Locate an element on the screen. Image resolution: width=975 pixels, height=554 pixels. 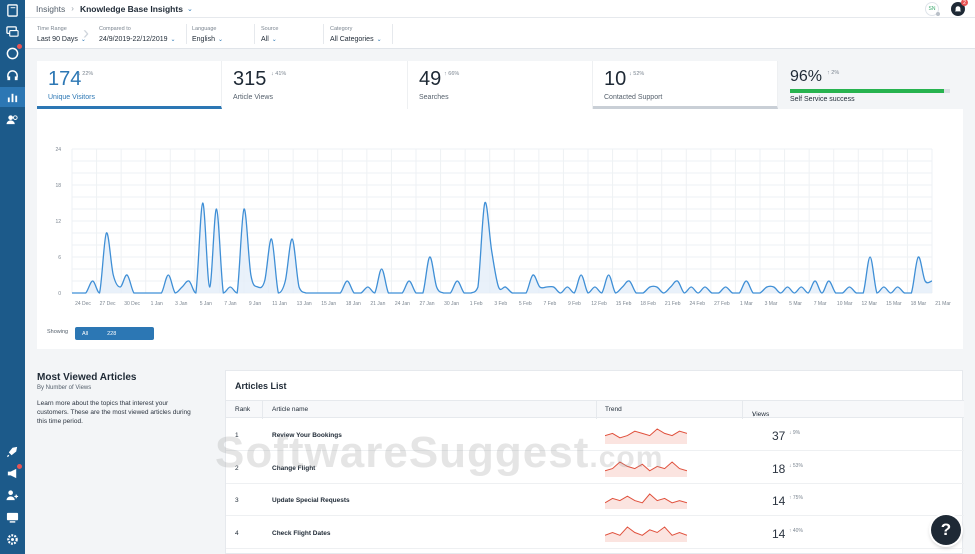
x-tick-label: 27 Feb is located at coordinates (722, 304).